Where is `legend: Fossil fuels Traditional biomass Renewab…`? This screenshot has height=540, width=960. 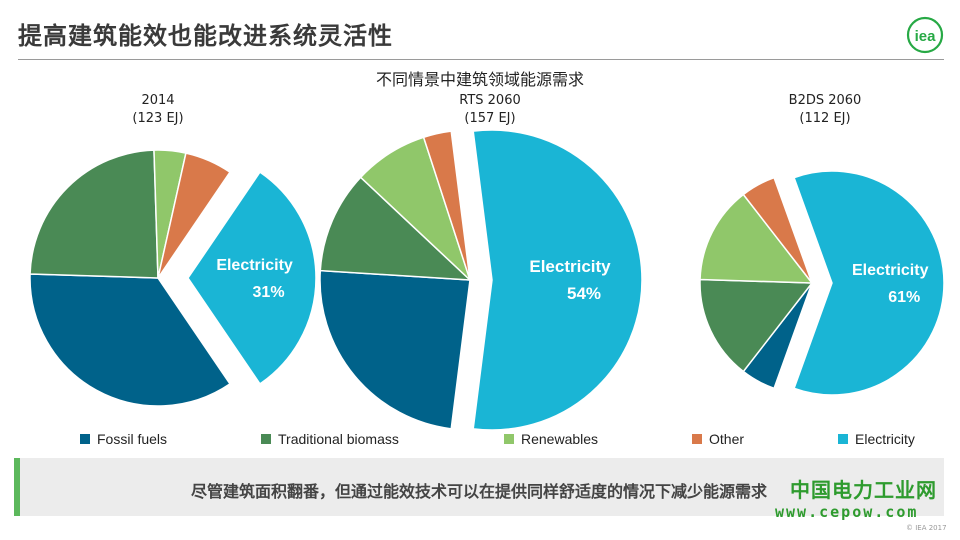
legend: Fossil fuels Traditional biomass Renewab… is located at coordinates (480, 442).